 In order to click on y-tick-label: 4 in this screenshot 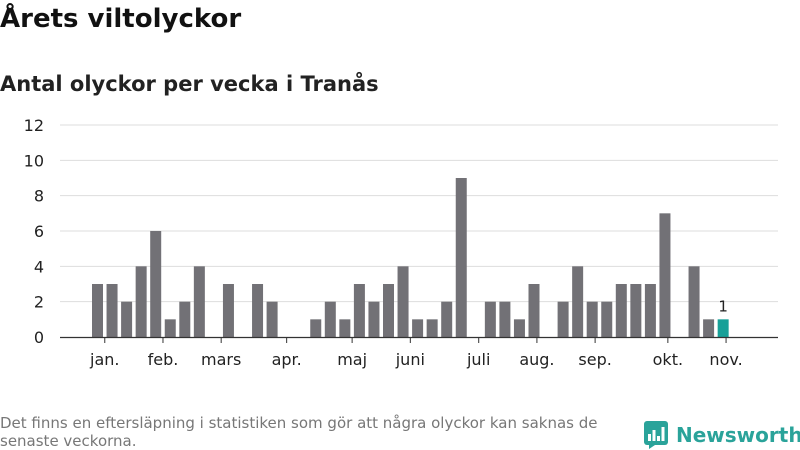, I will do `click(39, 266)`.